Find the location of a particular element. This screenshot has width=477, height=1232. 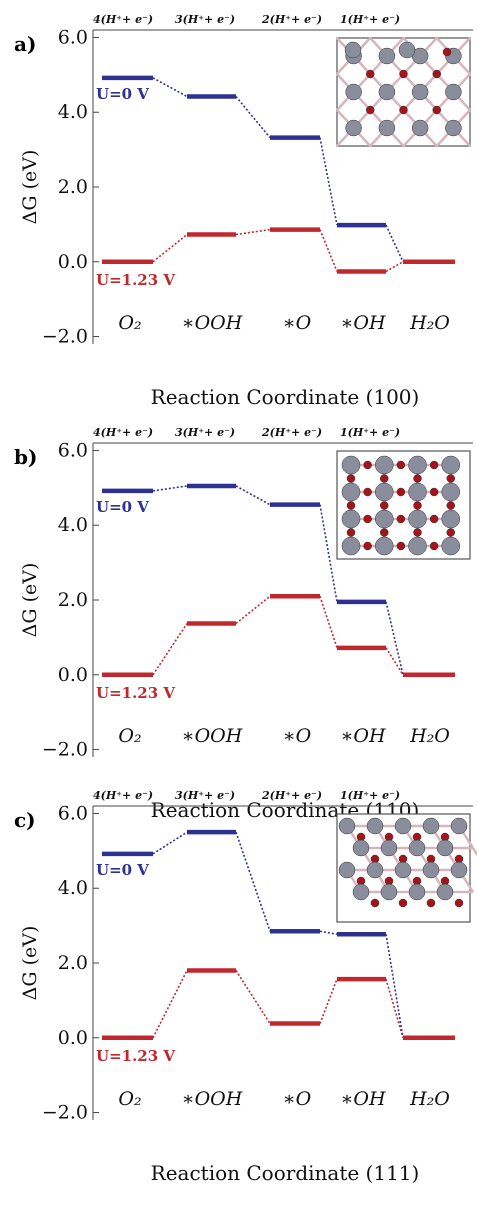

step-label: 4(H⁺+ e⁻) is located at coordinates (123, 795).